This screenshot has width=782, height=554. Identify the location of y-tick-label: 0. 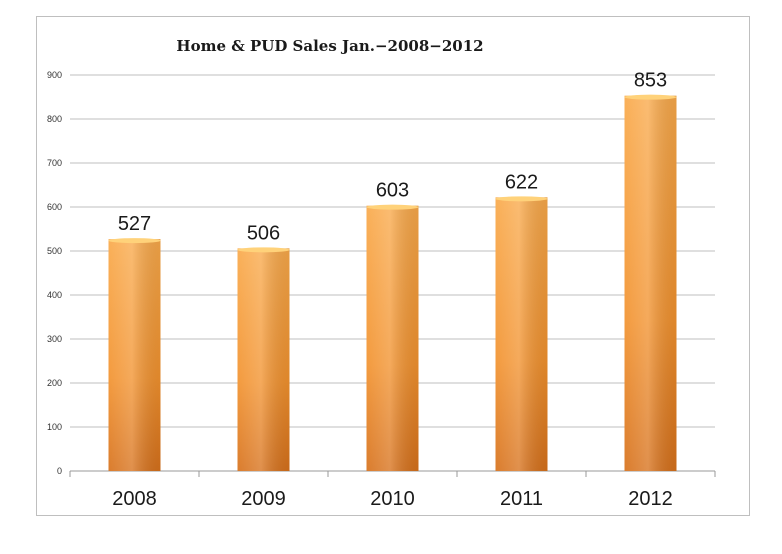
(59, 471).